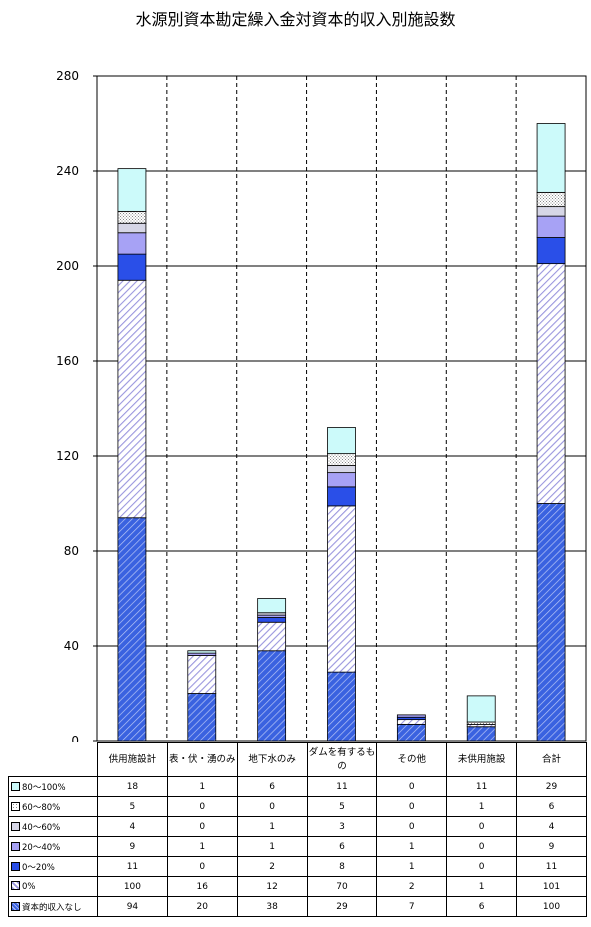  What do you see at coordinates (412, 906) in the screenshot?
I see `table-cell: 7` at bounding box center [412, 906].